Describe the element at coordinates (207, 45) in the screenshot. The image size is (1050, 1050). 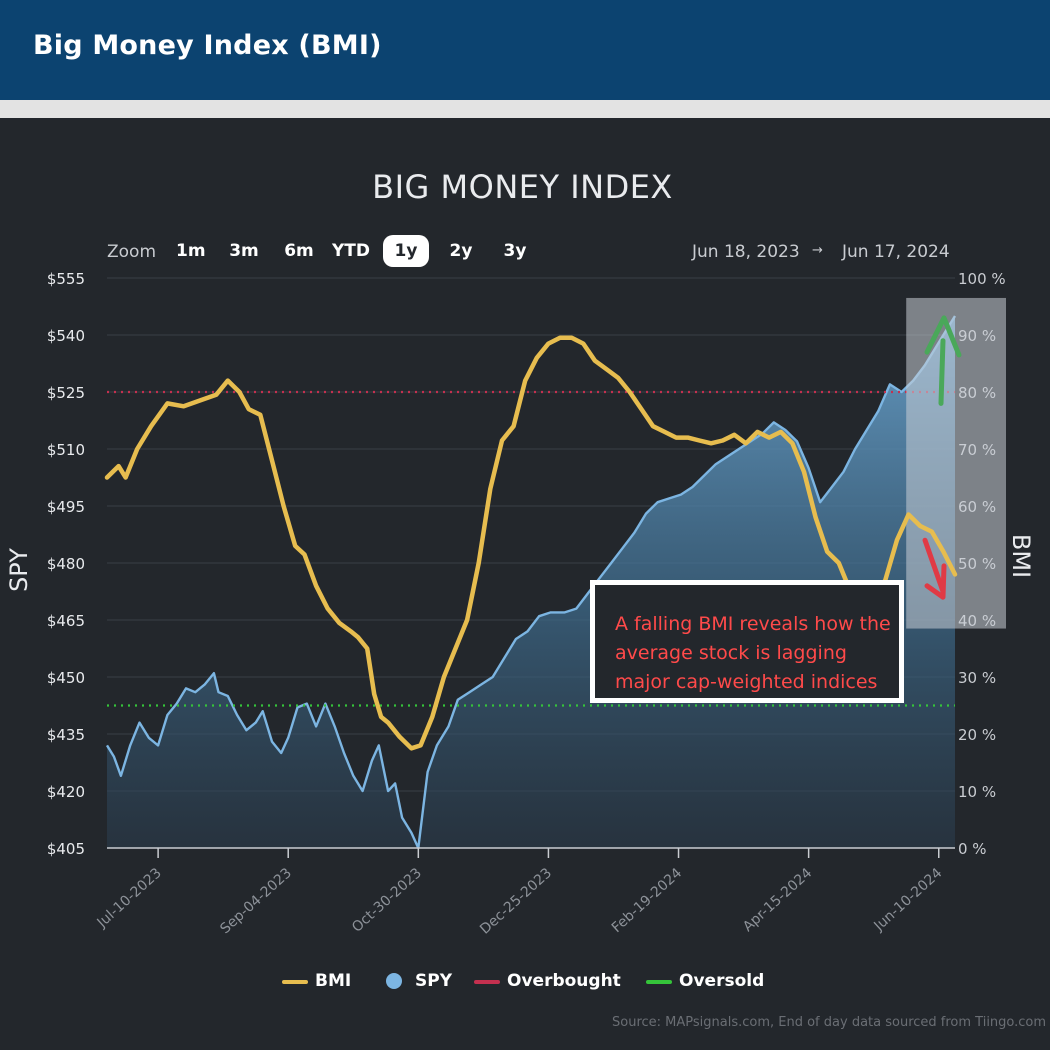
I see `page-title: Big Money Index (BMI)` at that location.